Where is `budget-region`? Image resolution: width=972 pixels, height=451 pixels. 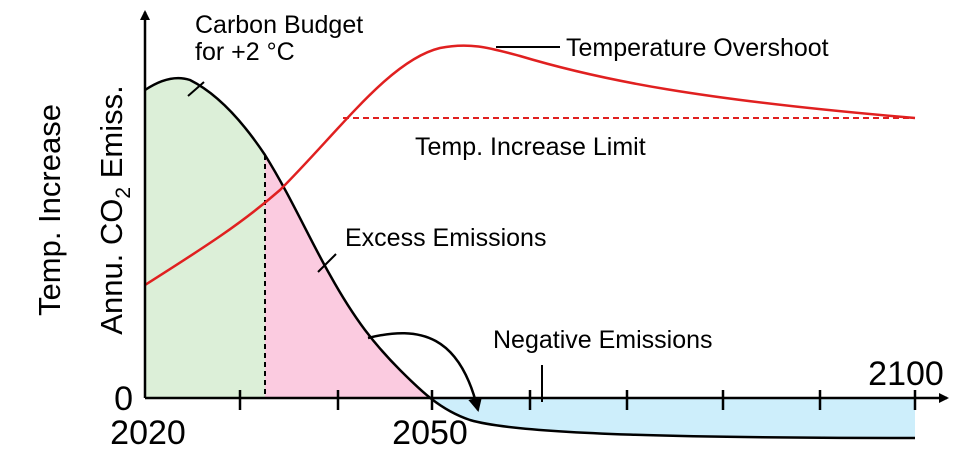
budget-region is located at coordinates (205, 238).